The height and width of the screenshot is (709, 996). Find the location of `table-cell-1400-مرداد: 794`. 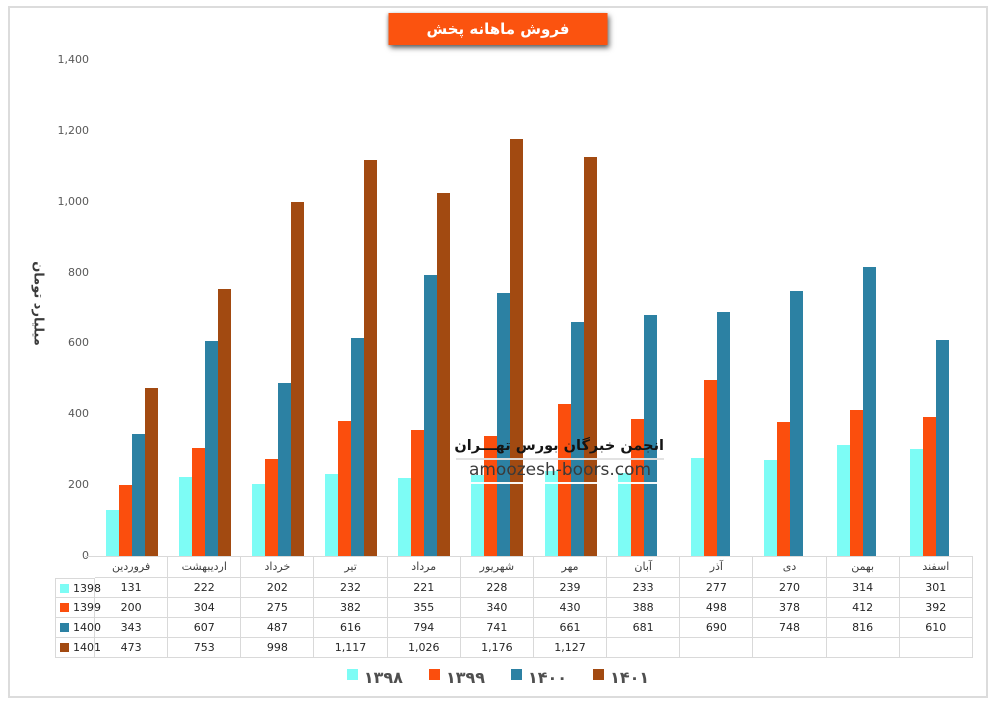

table-cell-1400-مرداد: 794 is located at coordinates (424, 628).